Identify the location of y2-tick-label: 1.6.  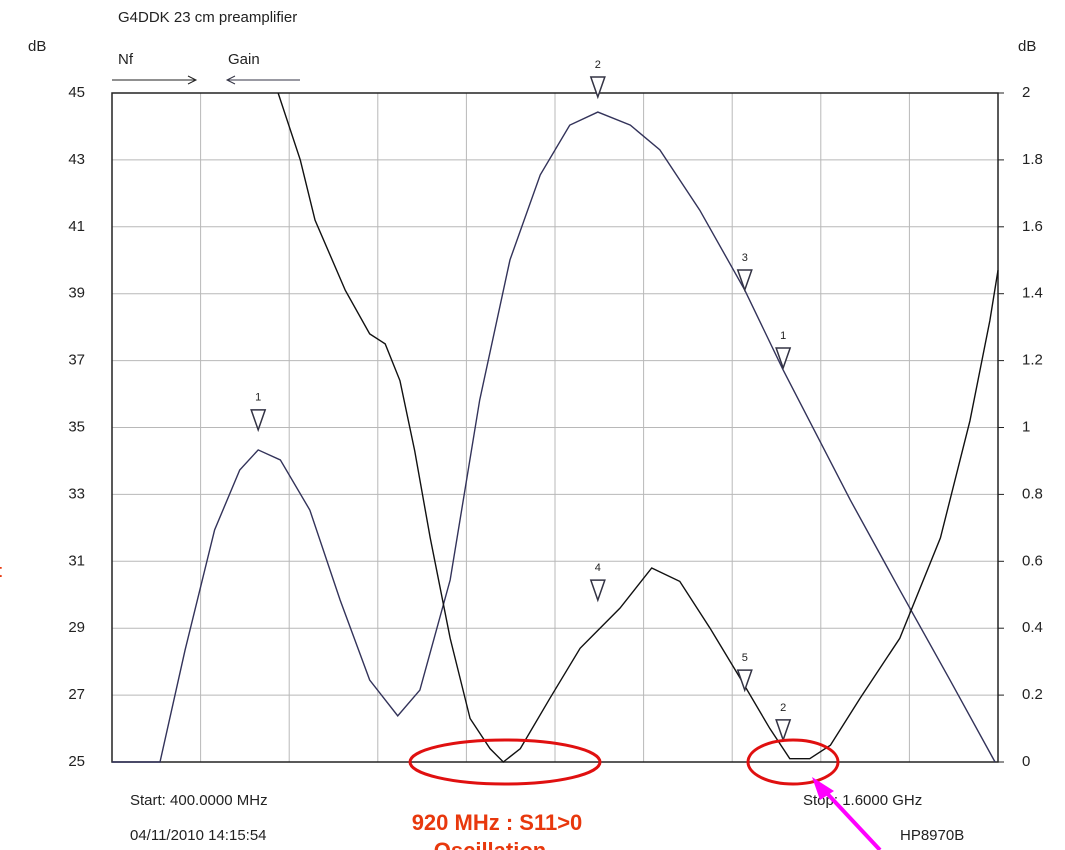
(1032, 226).